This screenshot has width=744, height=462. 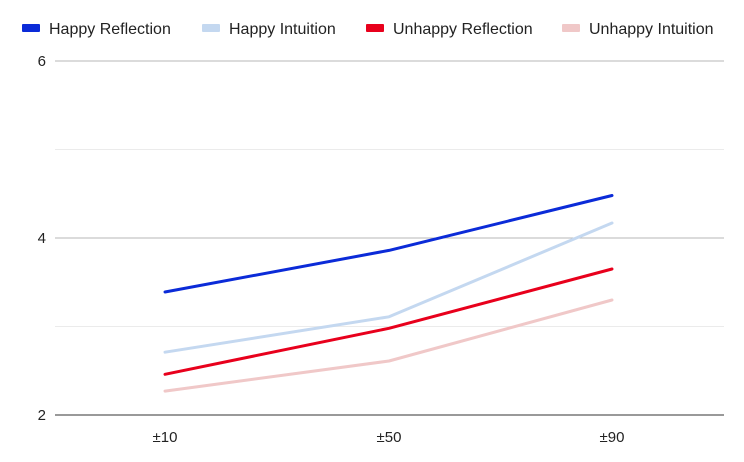 I want to click on legend-label: Happy Reflection, so click(x=110, y=29).